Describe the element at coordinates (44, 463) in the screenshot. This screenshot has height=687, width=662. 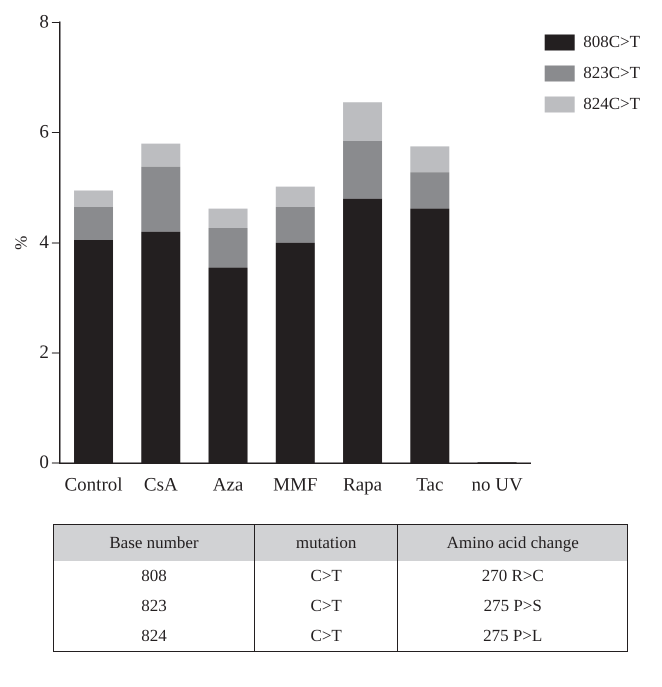
I see `y-tick-label: 0` at that location.